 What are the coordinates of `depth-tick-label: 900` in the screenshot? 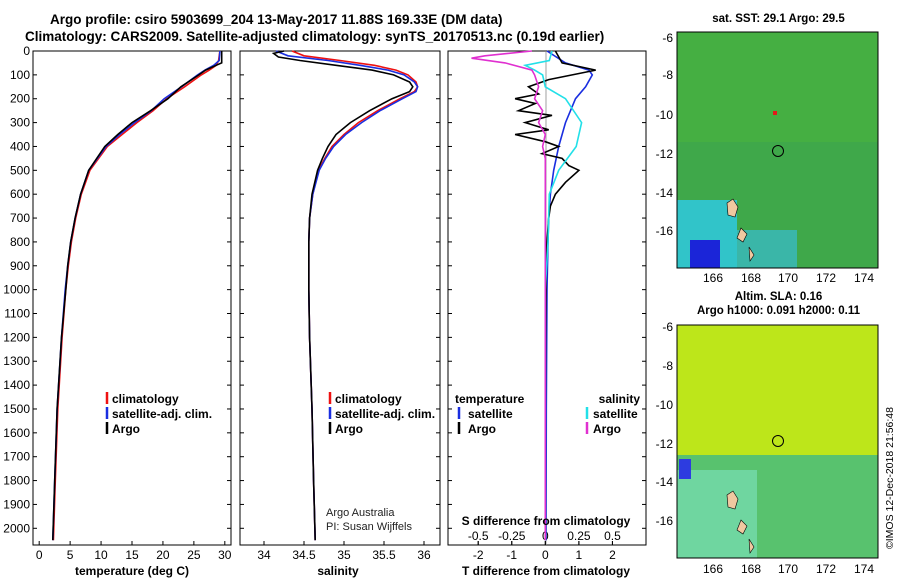 It's located at (20, 266).